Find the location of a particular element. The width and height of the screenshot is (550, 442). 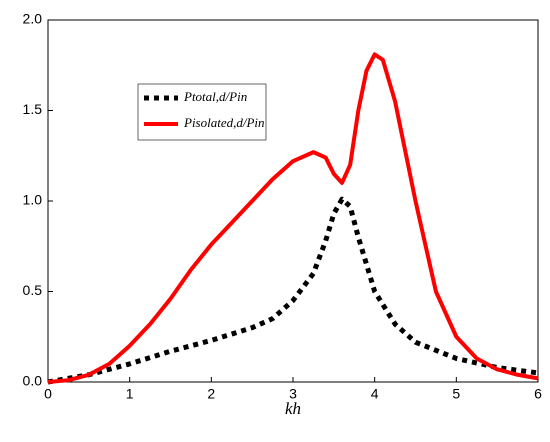

y-tick-label: 0.0 is located at coordinates (33, 381).